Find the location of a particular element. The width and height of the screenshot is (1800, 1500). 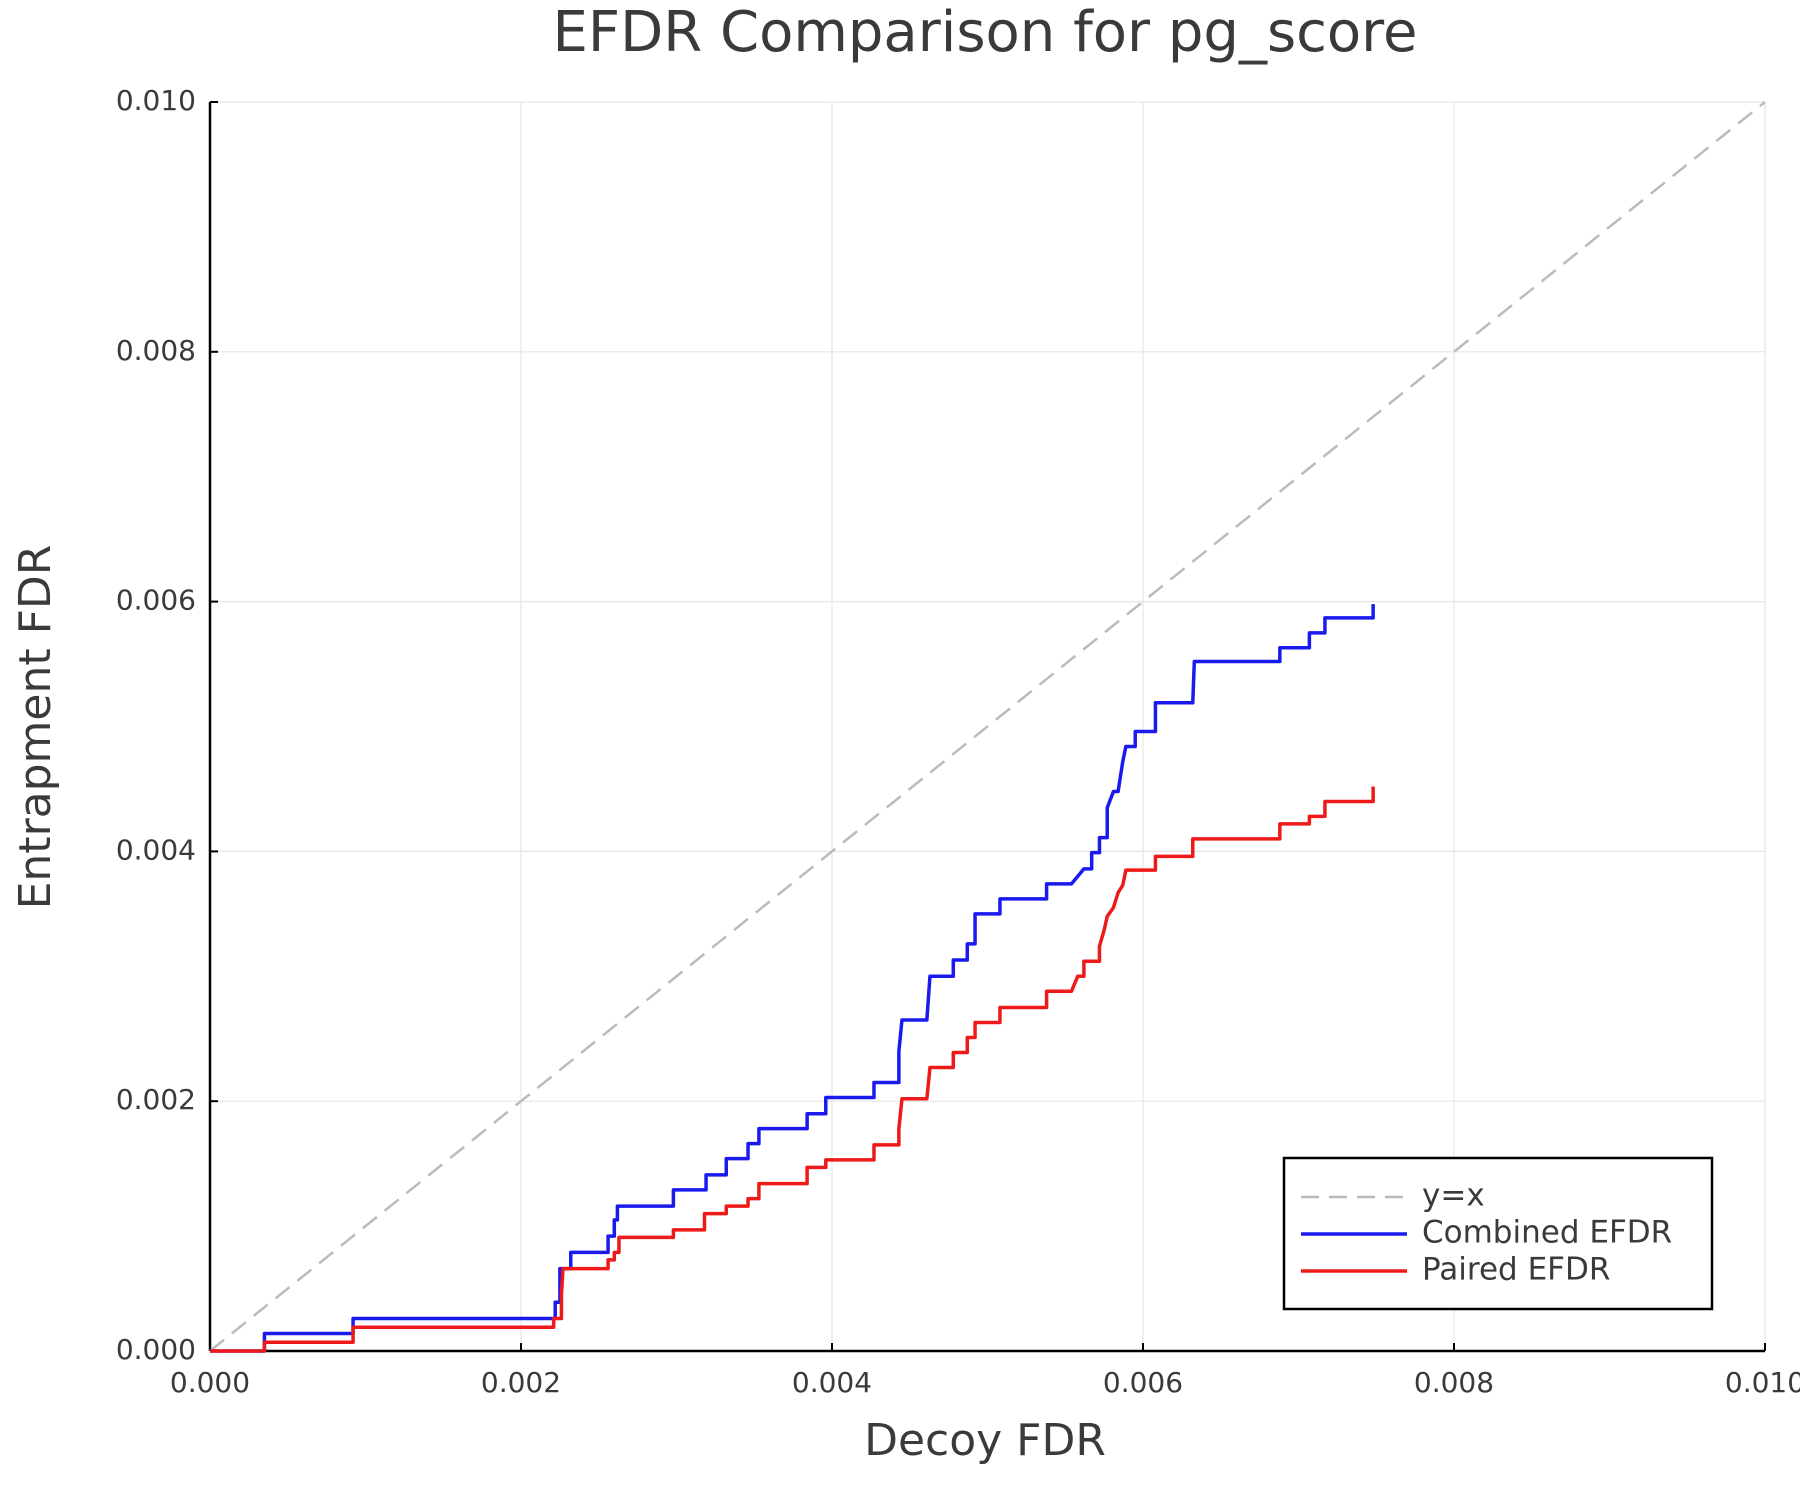

x-tick-label: 0.002 is located at coordinates (521, 1382).